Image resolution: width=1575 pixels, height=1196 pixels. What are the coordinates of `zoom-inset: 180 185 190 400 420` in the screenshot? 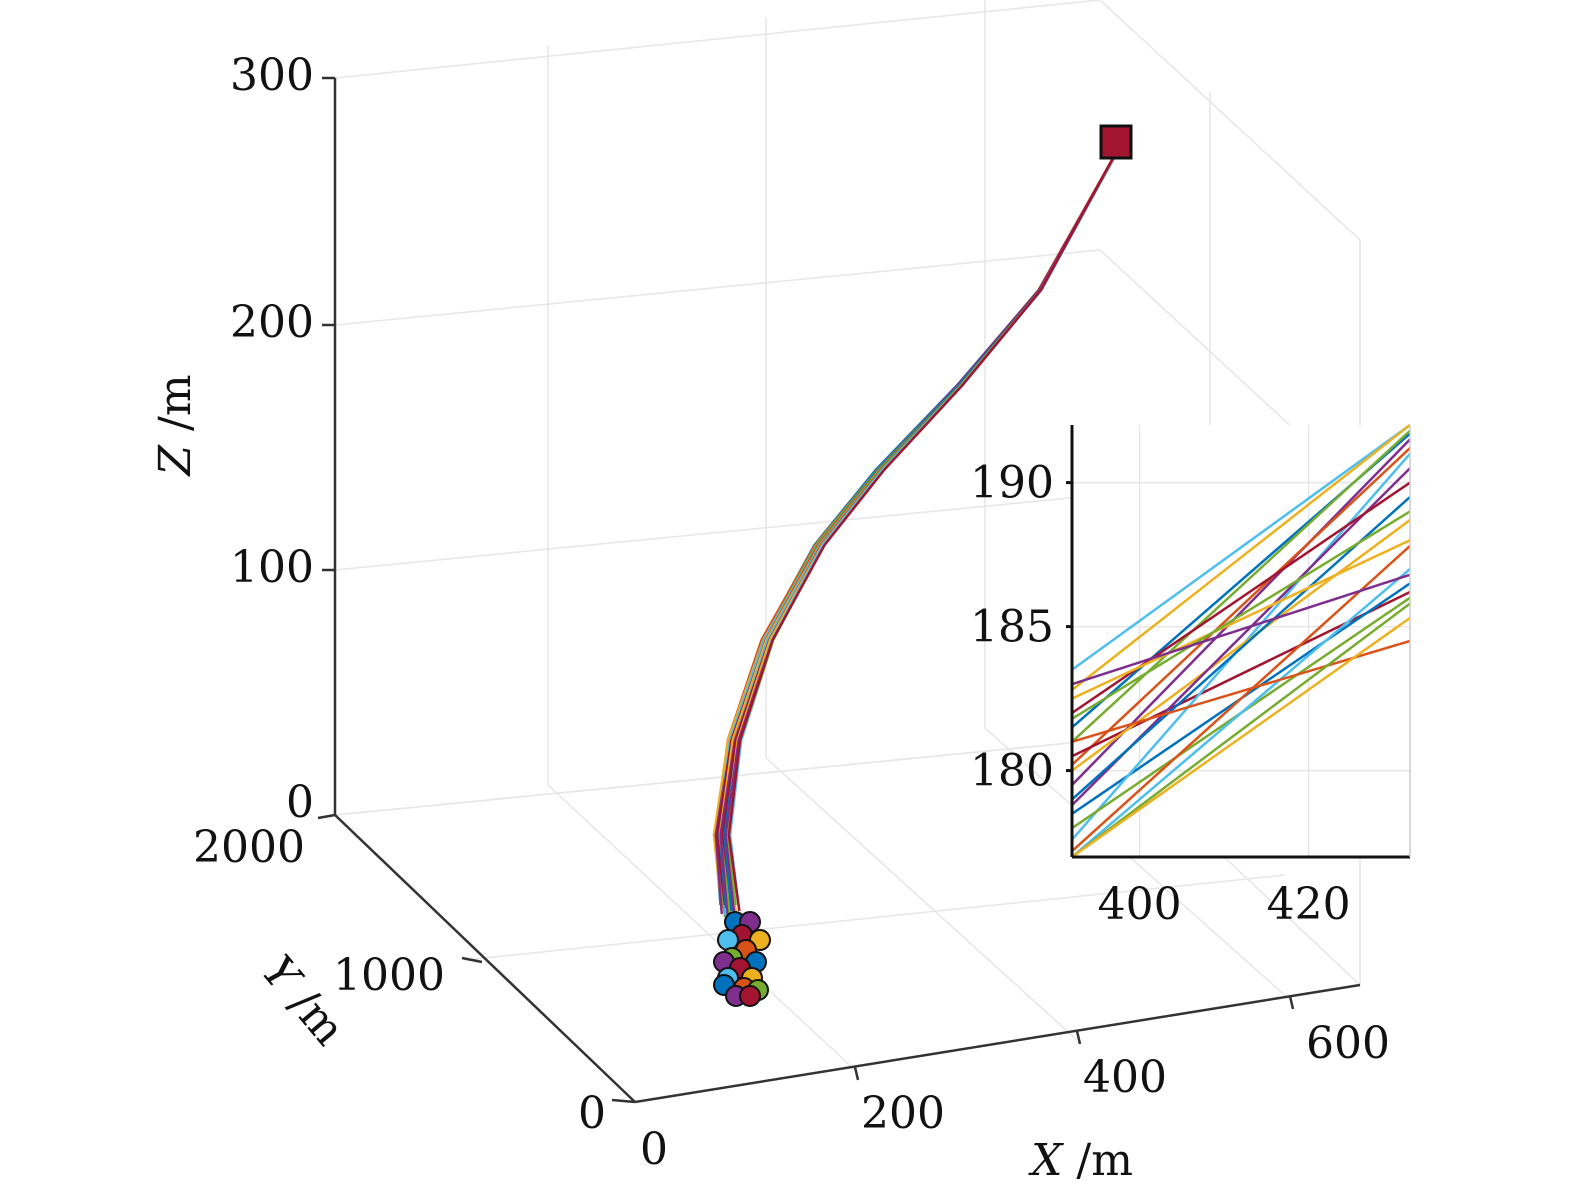 It's located at (1190, 676).